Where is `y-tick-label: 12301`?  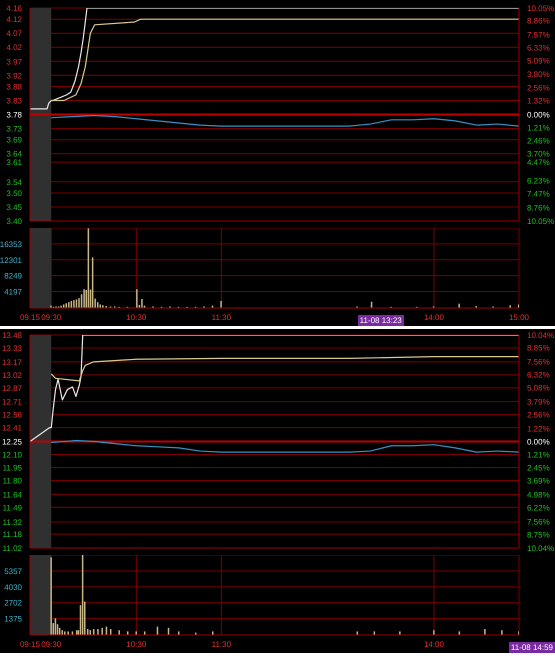
y-tick-label: 12301 is located at coordinates (11, 260).